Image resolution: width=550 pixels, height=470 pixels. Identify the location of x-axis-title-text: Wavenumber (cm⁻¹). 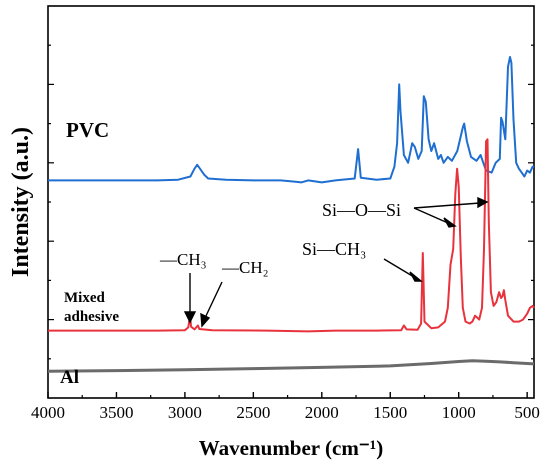
(291, 448).